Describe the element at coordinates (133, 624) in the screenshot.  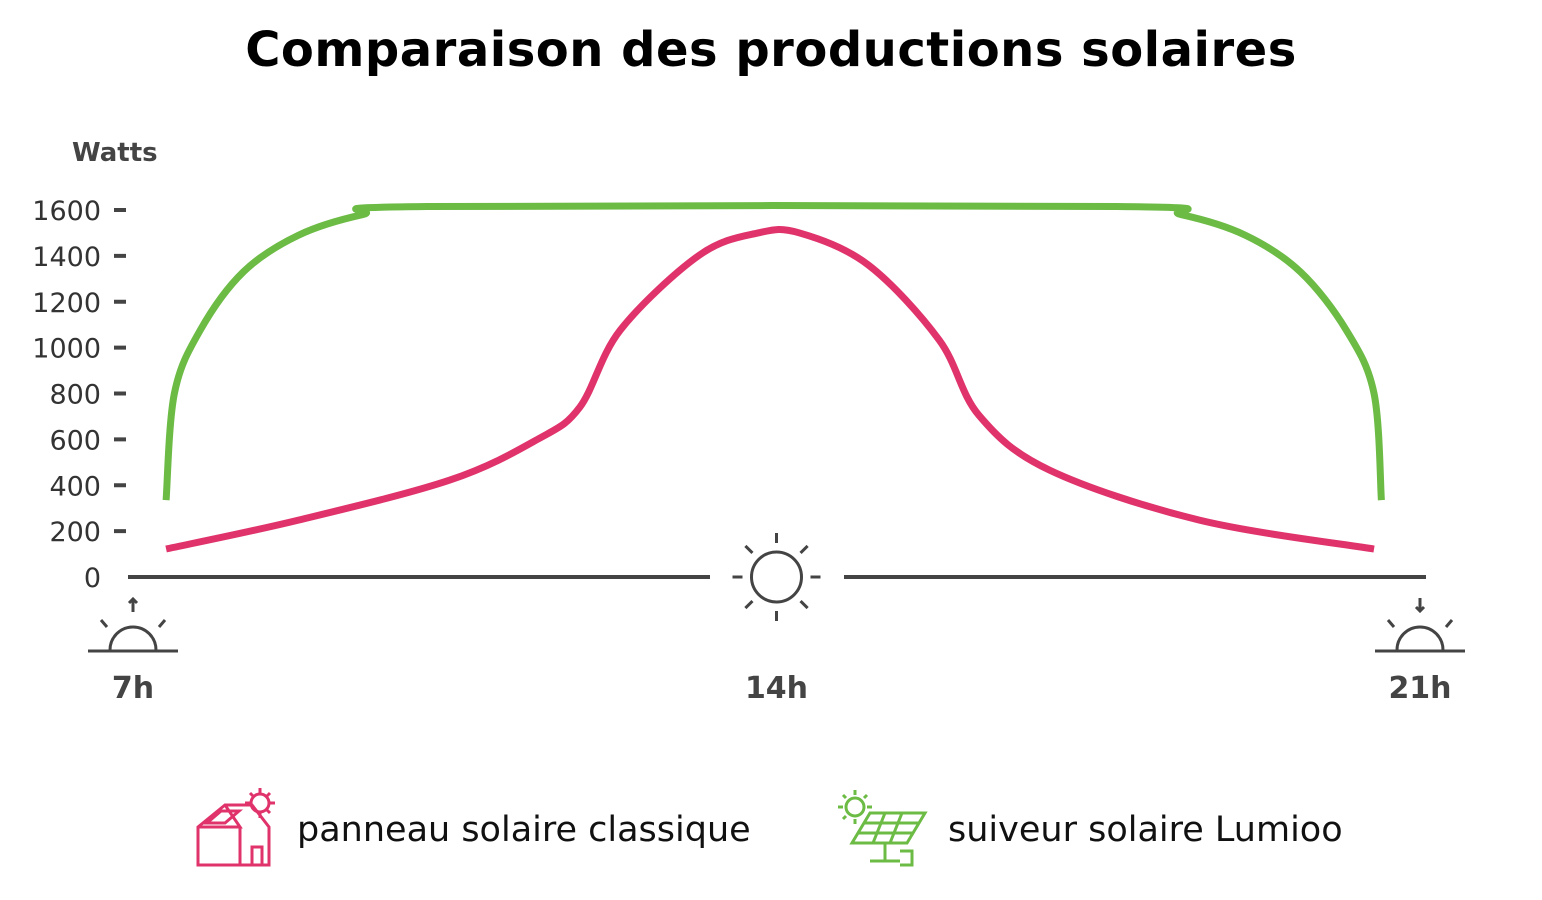
I see `sunrise-icon` at that location.